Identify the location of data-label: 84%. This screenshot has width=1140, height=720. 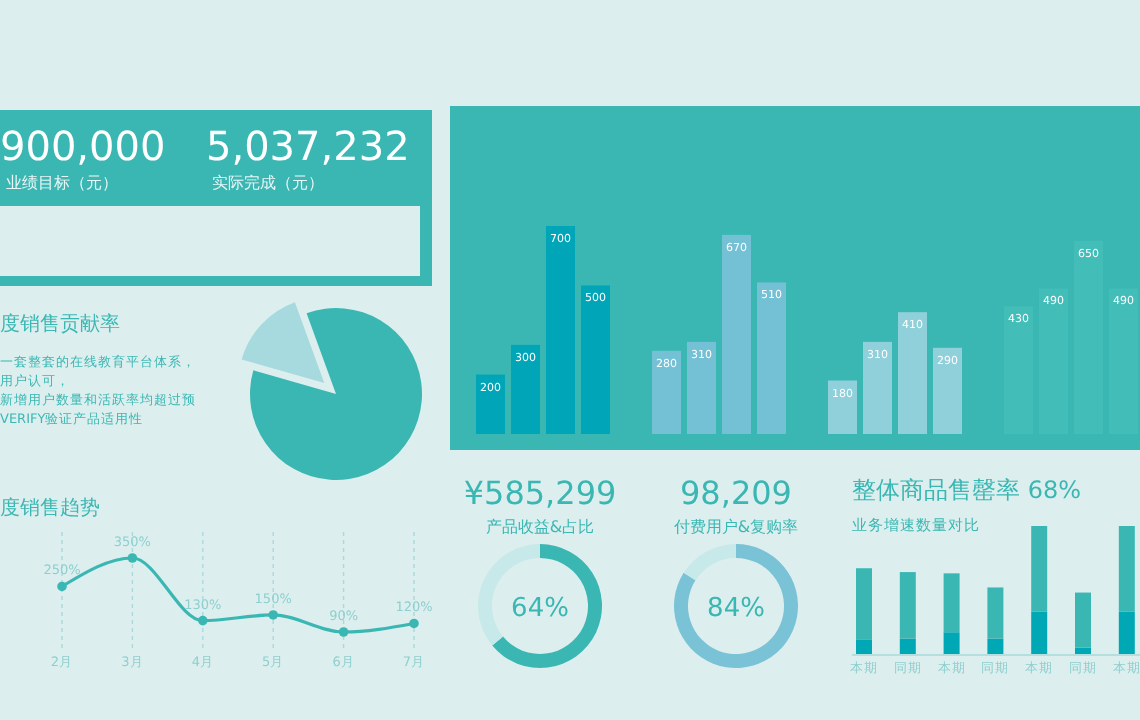
(736, 609).